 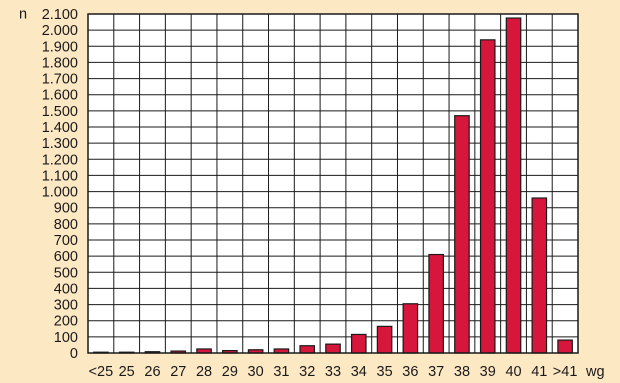 What do you see at coordinates (60, 176) in the screenshot?
I see `y-tick-label-11: 1.100` at bounding box center [60, 176].